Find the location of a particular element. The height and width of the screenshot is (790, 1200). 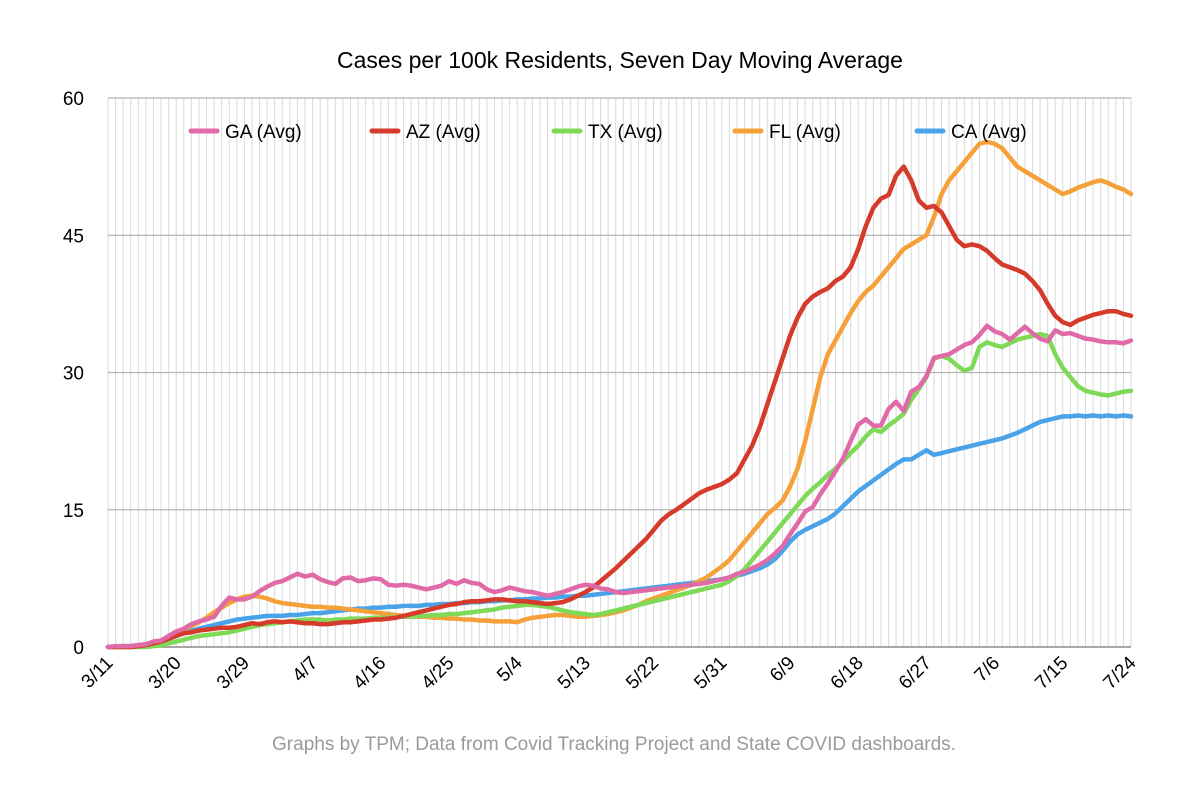

x-tick-label: 5/4 is located at coordinates (510, 669).